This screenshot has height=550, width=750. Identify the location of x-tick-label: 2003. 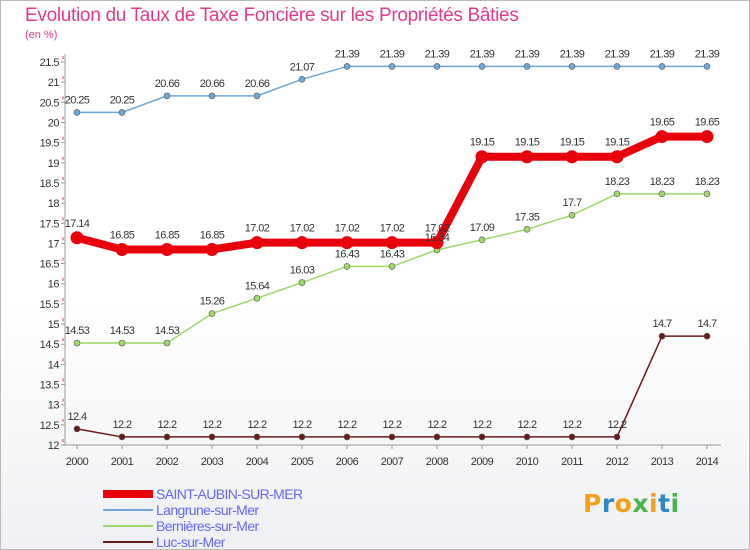
(212, 462).